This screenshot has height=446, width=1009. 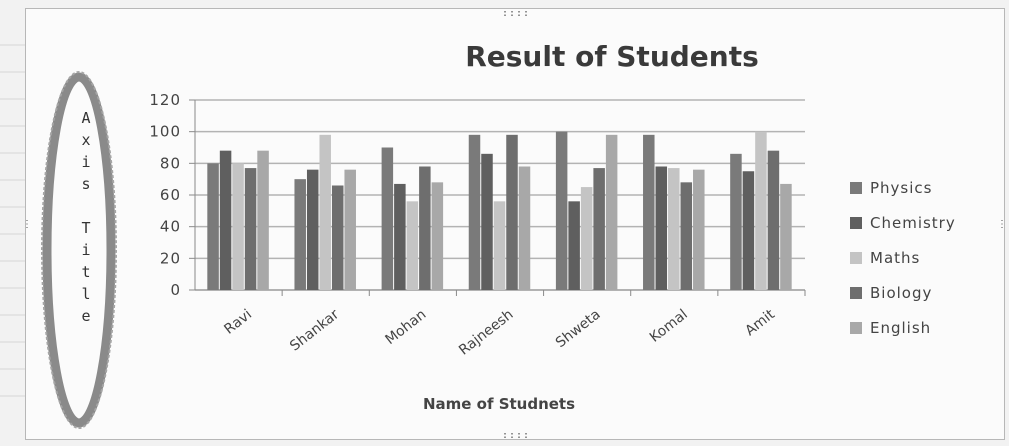 What do you see at coordinates (85, 140) in the screenshot?
I see `y-axis-title-char: x` at bounding box center [85, 140].